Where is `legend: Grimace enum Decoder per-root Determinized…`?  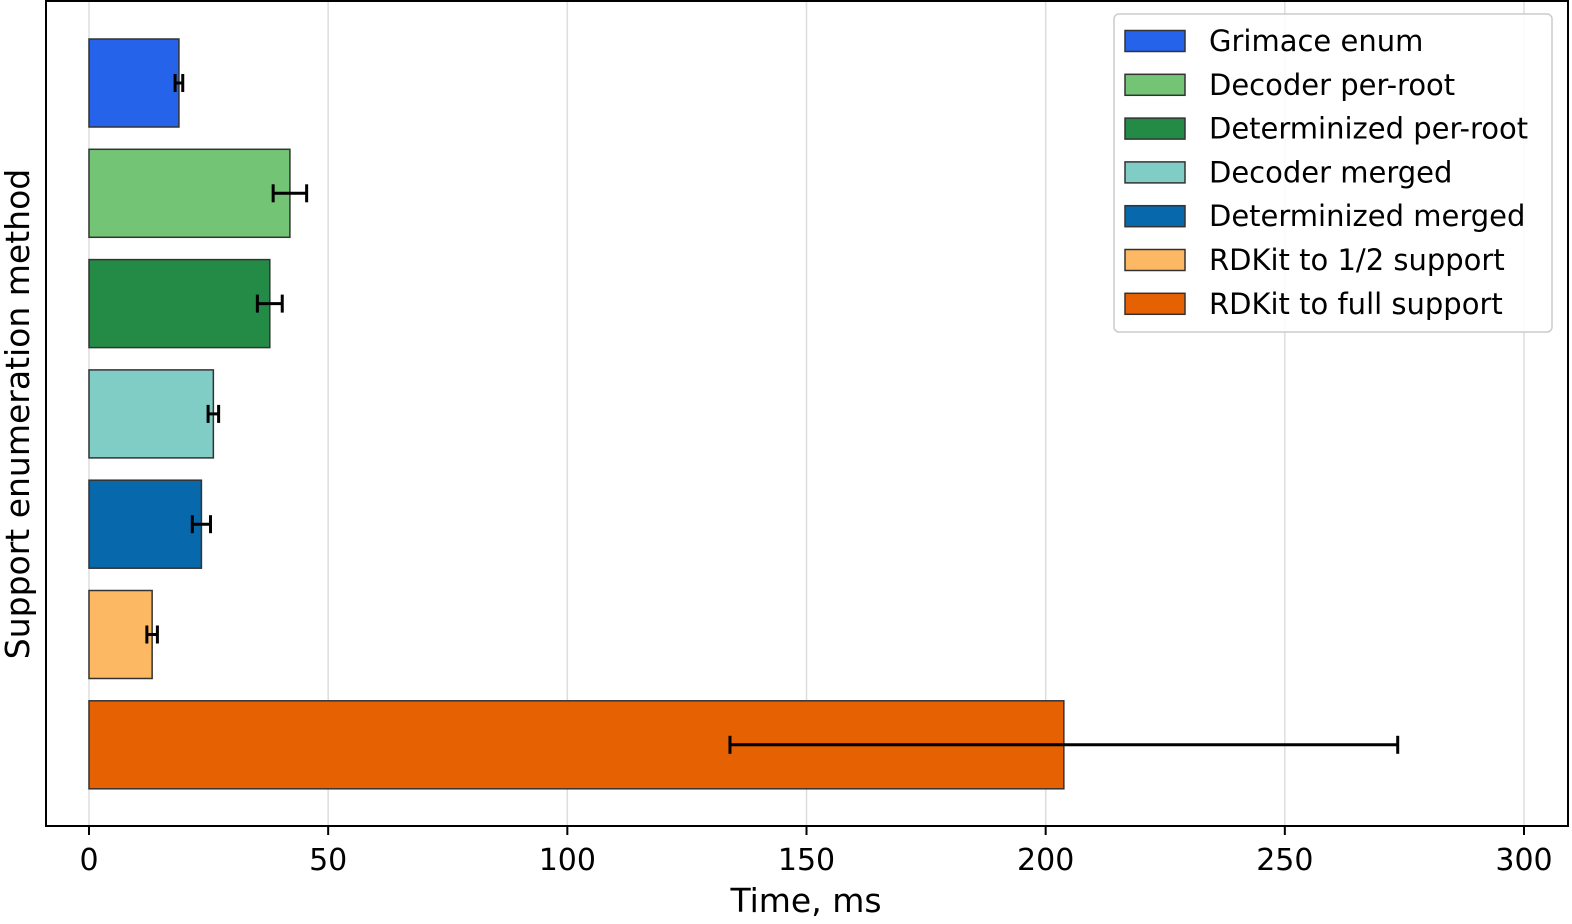 legend: Grimace enum Decoder per-root Determinized… is located at coordinates (1333, 173).